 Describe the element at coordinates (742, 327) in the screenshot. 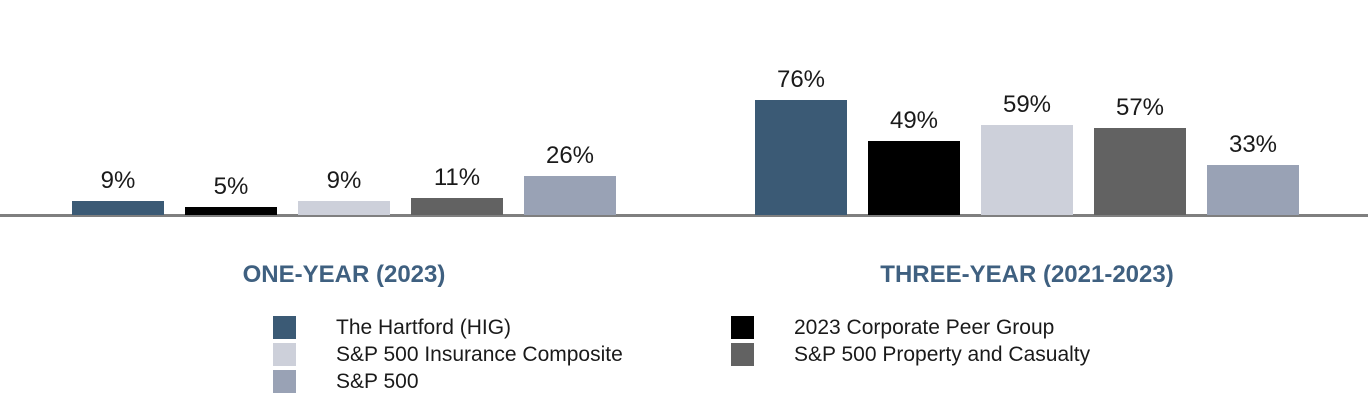

I see `legend-swatch-2023-corporate-peer-group` at that location.